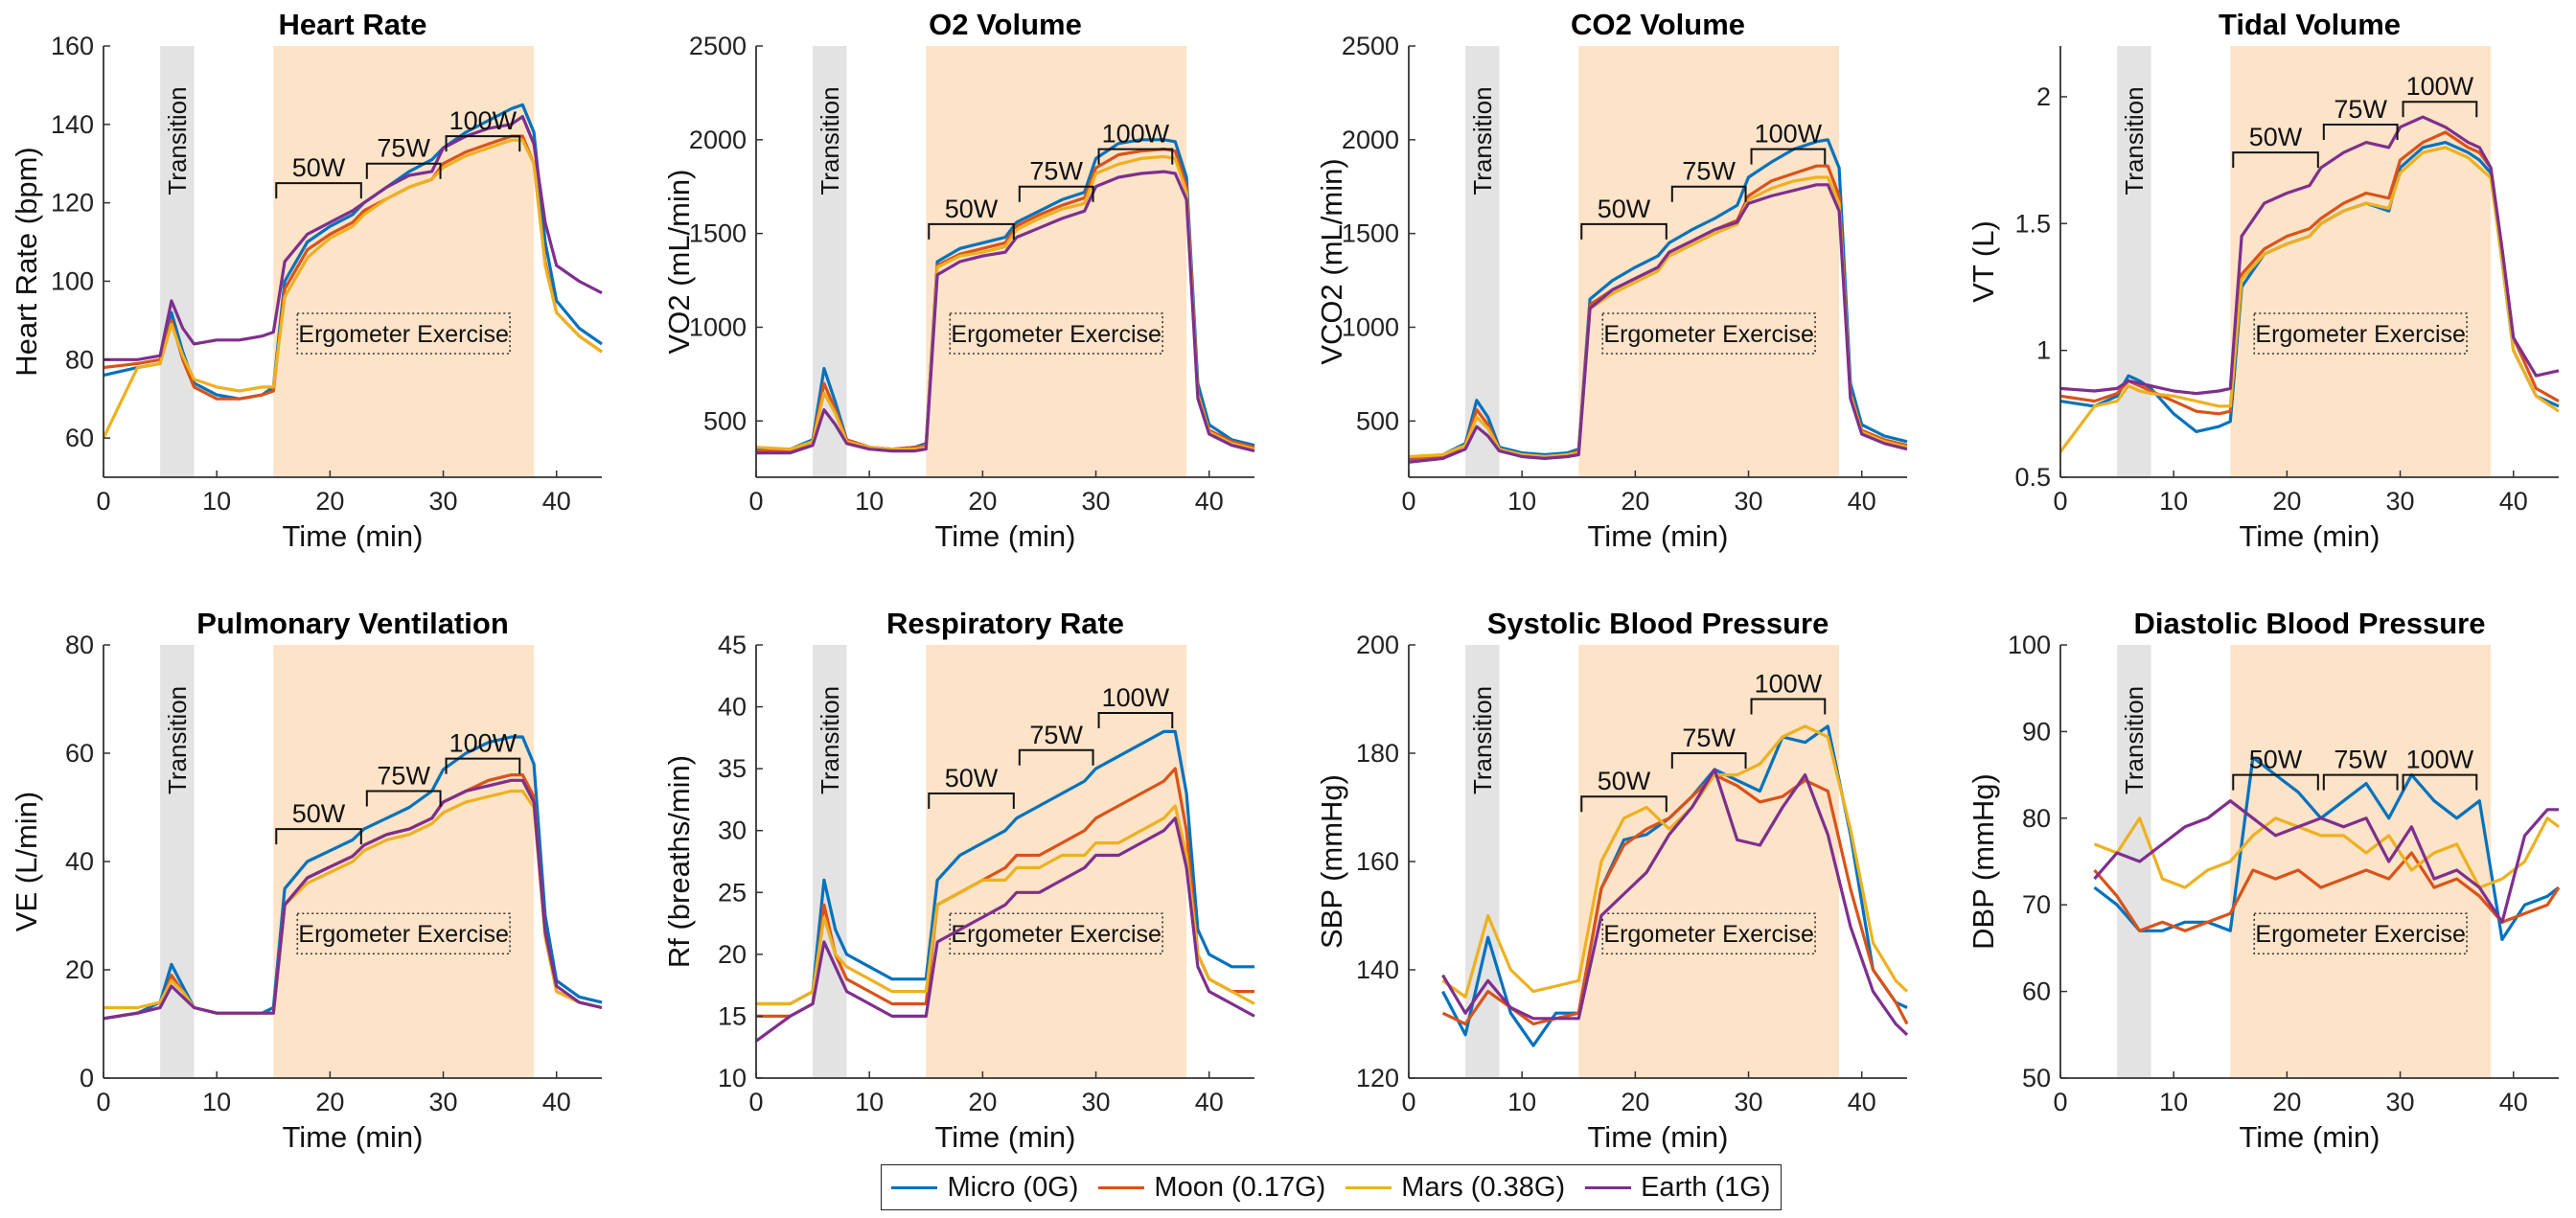 This screenshot has width=2576, height=1218. I want to click on series-line-micro-0g, so click(1658, 299).